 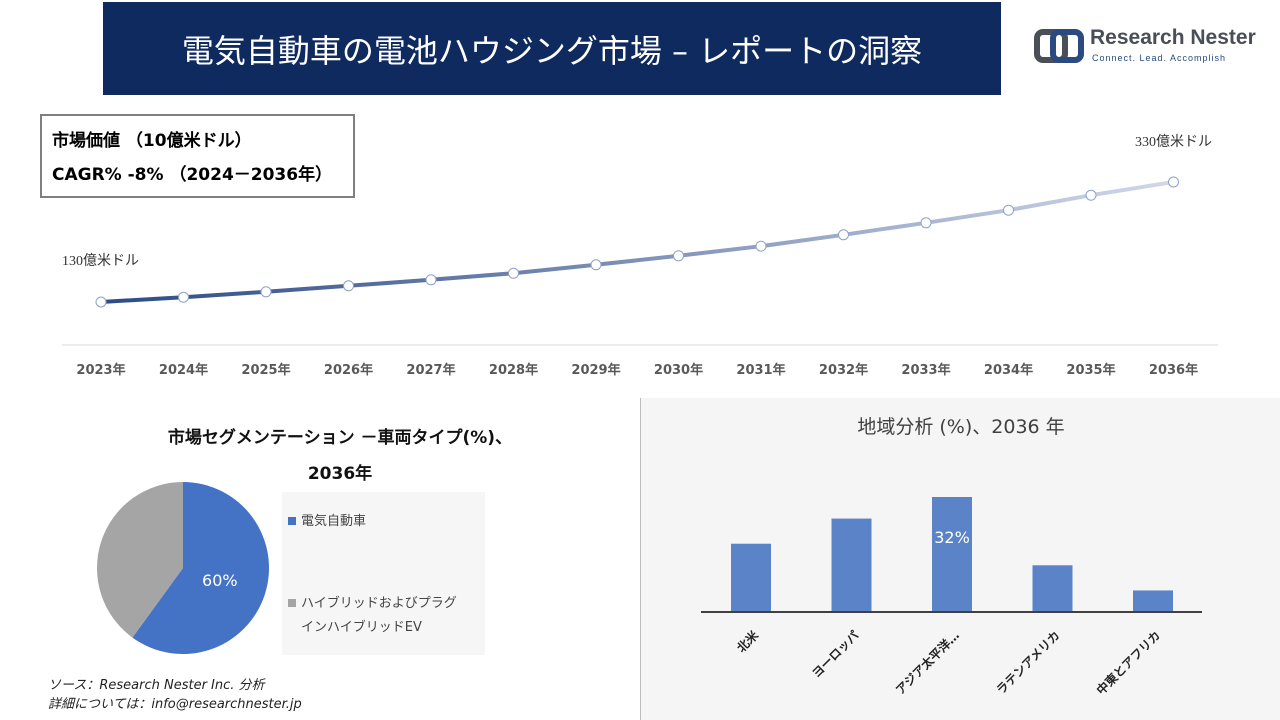 What do you see at coordinates (265, 370) in the screenshot?
I see `x-tick-label: 2025年` at bounding box center [265, 370].